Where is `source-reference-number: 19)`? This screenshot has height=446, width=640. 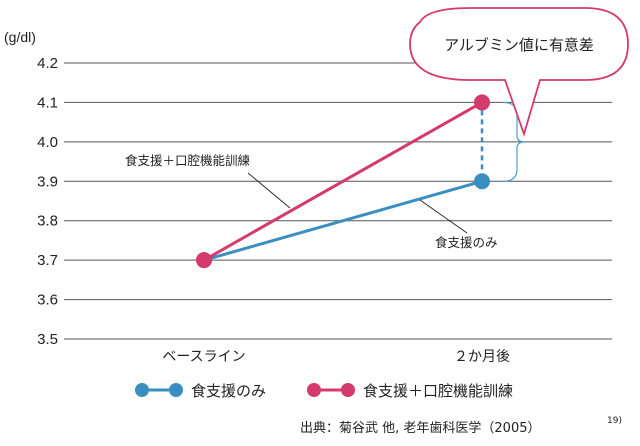
source-reference-number: 19) is located at coordinates (614, 421).